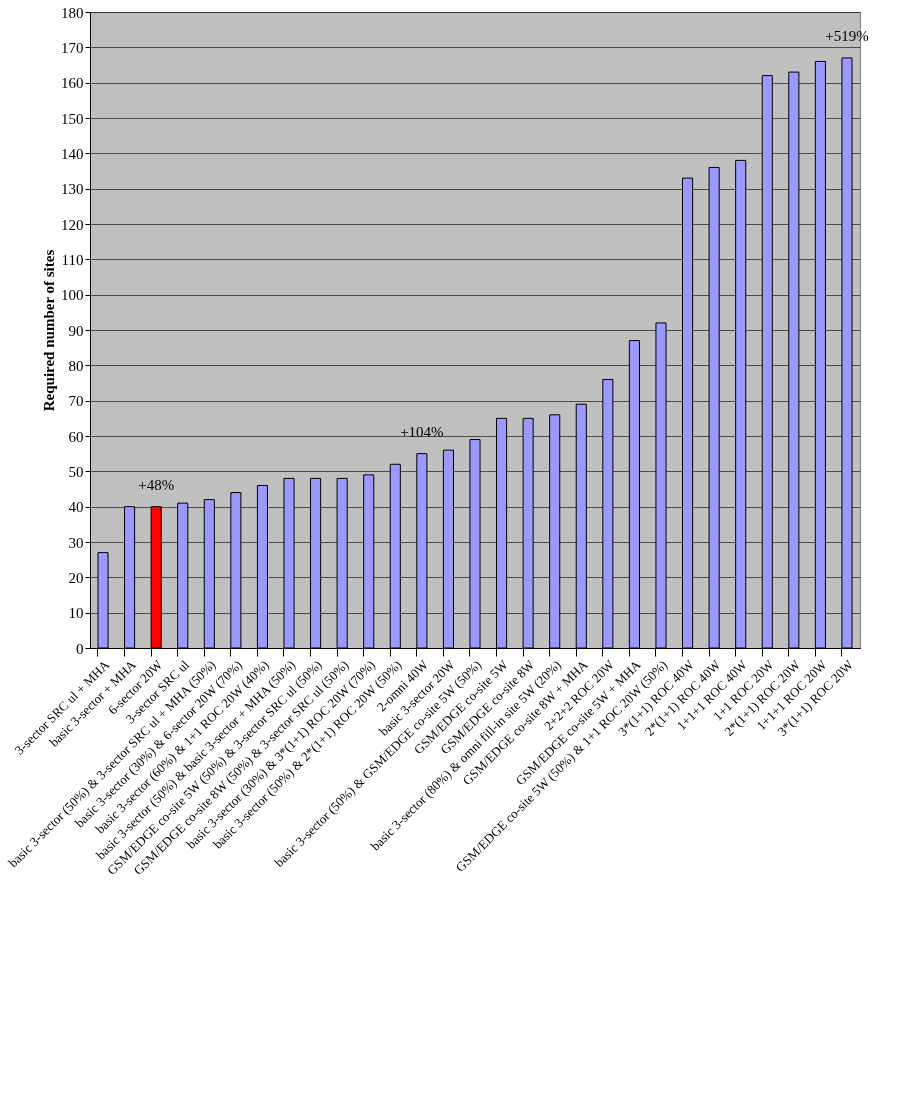 The height and width of the screenshot is (1108, 923). What do you see at coordinates (72, 259) in the screenshot?
I see `y-tick-label: 110` at bounding box center [72, 259].